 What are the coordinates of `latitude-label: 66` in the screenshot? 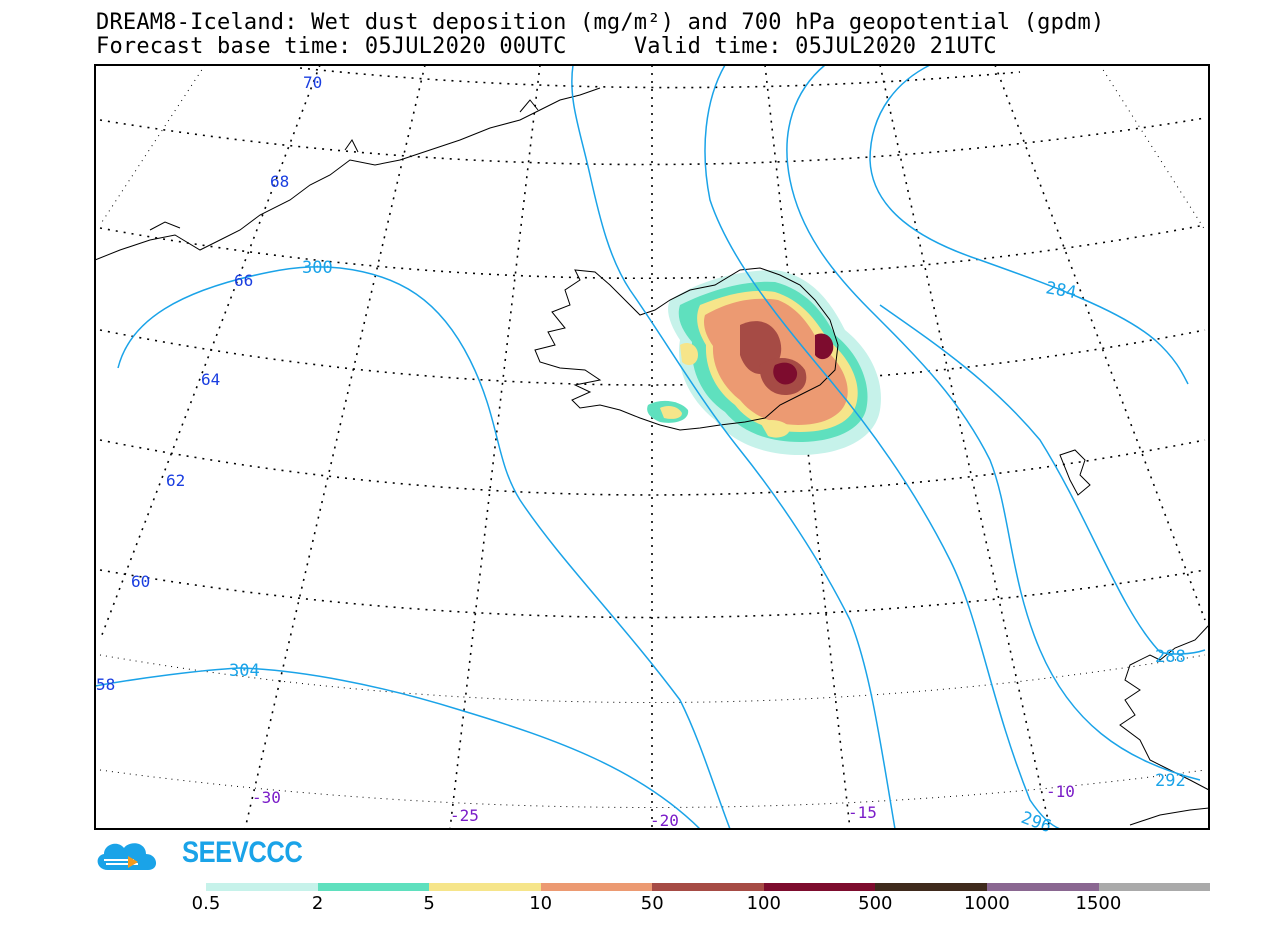 It's located at (243, 280).